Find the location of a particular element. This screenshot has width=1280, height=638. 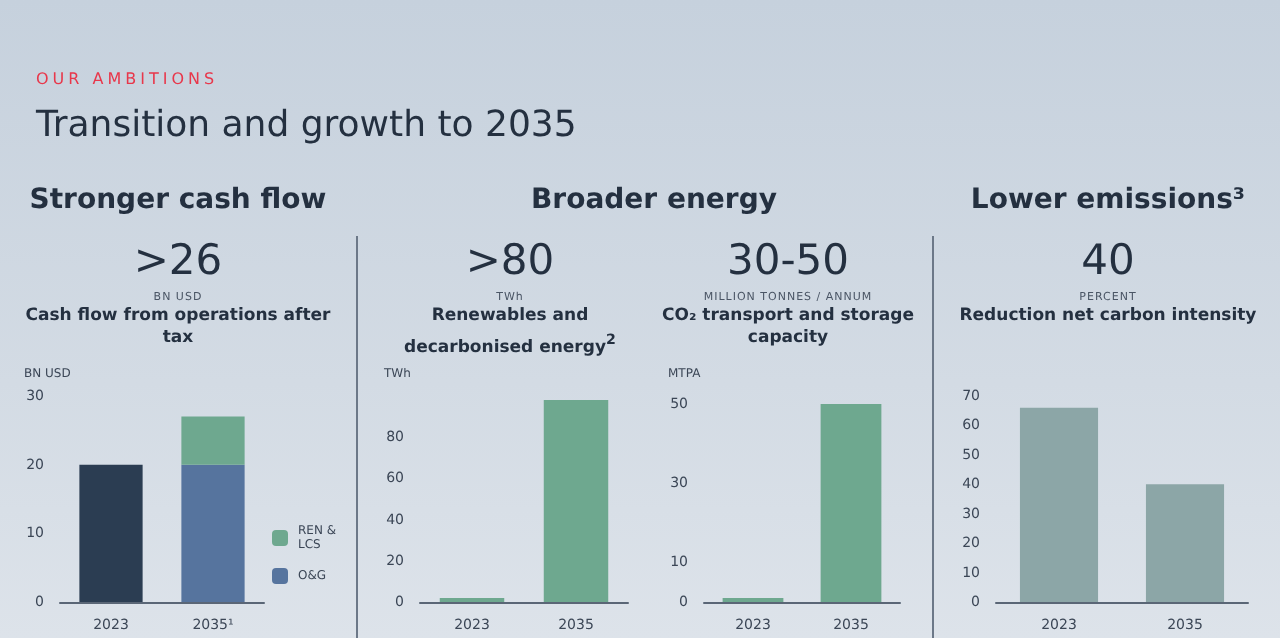

text: 40 is located at coordinates (1108, 260).